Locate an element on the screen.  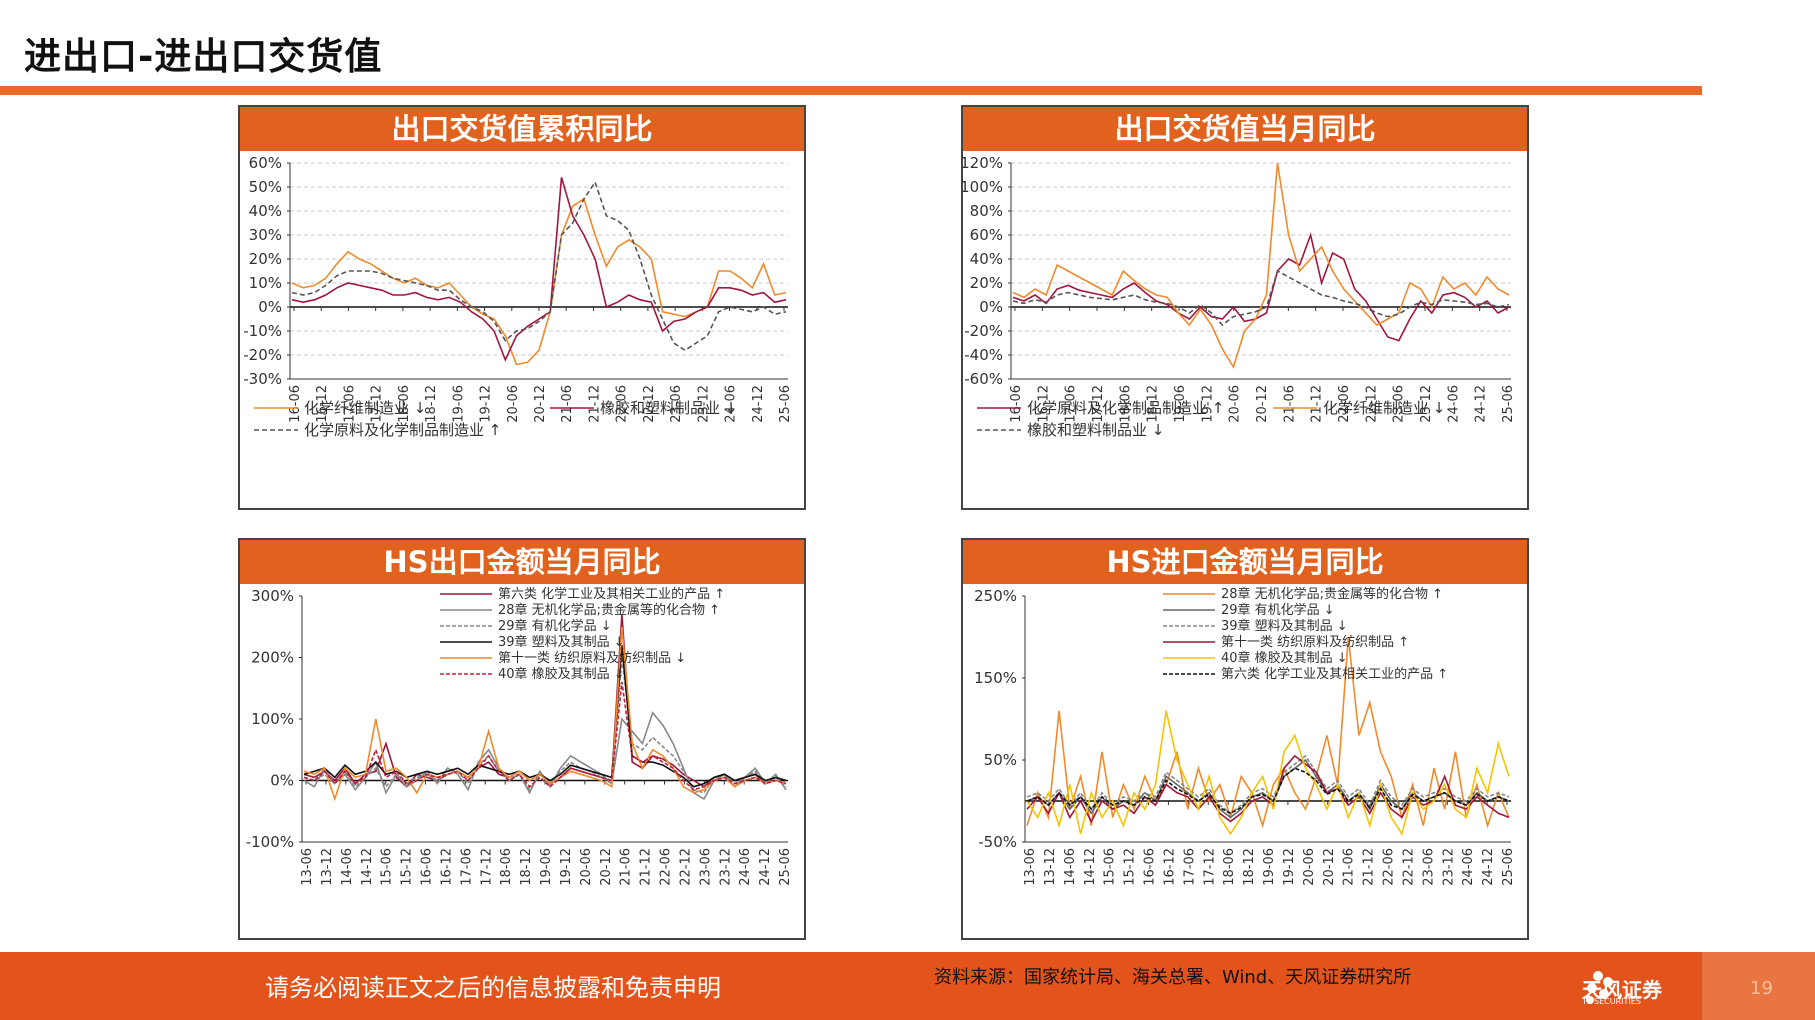
y-tick-label: 30% is located at coordinates (265, 235).